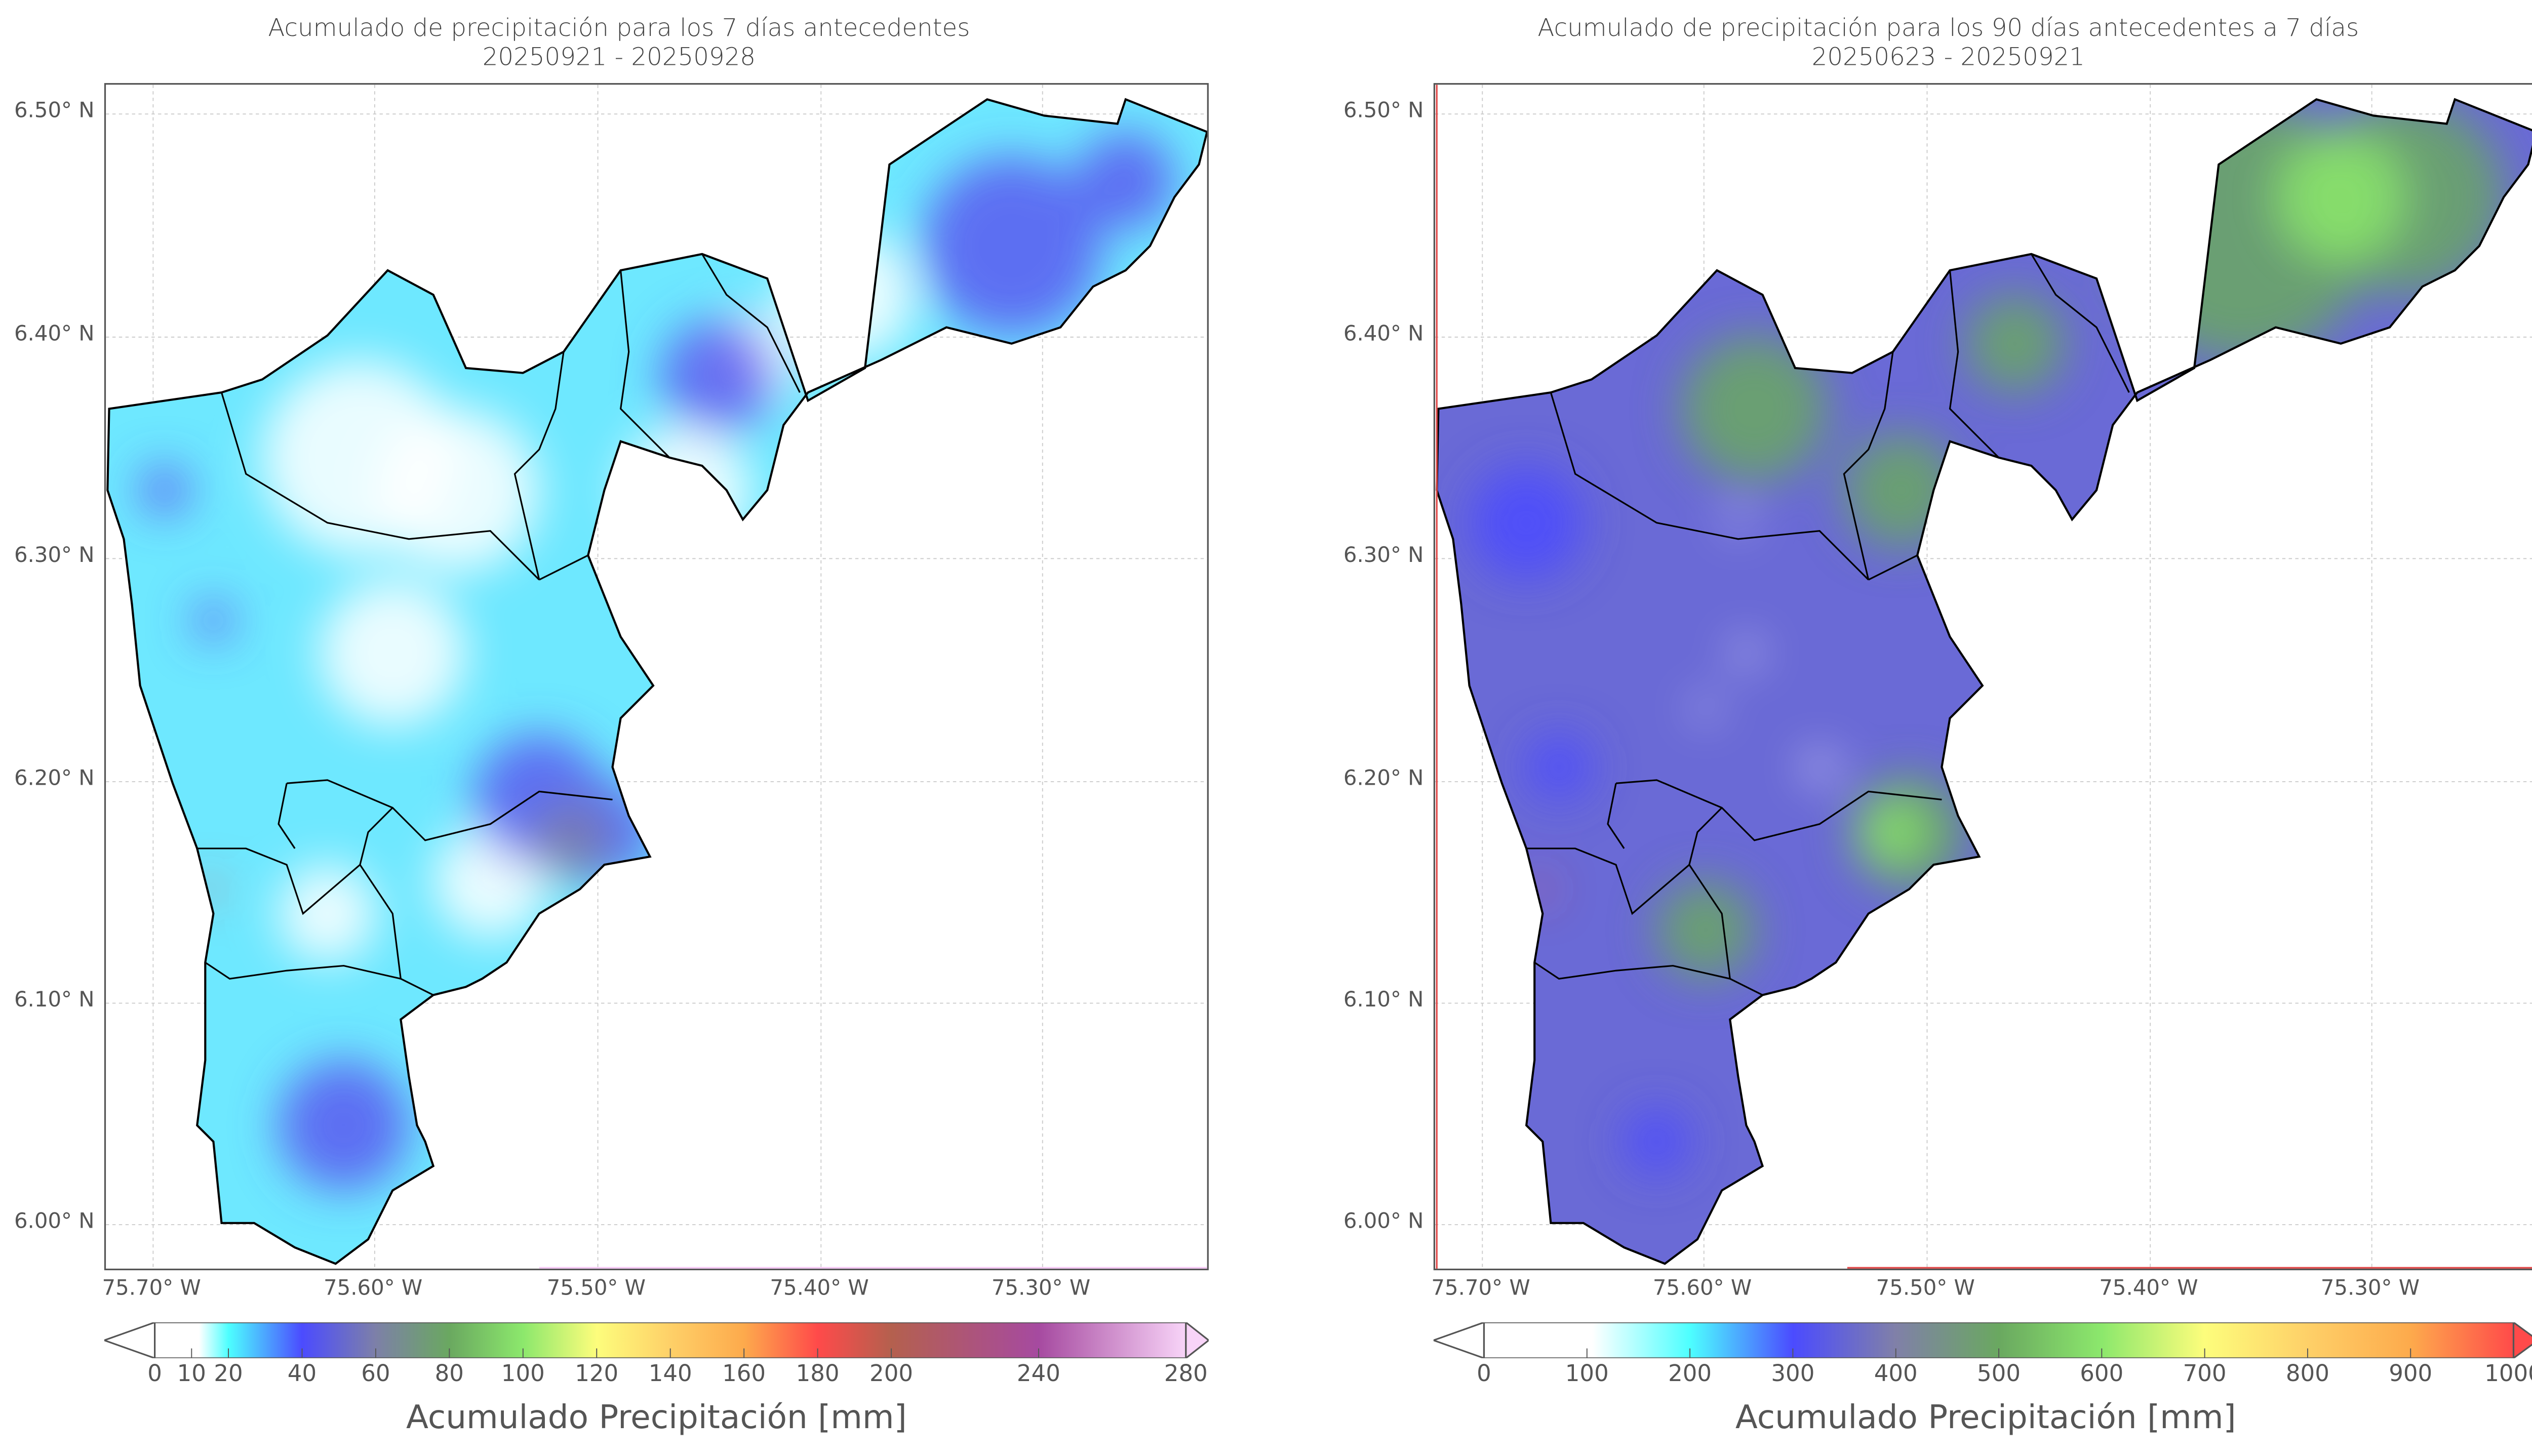 The height and width of the screenshot is (1456, 2532). What do you see at coordinates (2411, 1374) in the screenshot?
I see `colorbar-tick-label: 900` at bounding box center [2411, 1374].